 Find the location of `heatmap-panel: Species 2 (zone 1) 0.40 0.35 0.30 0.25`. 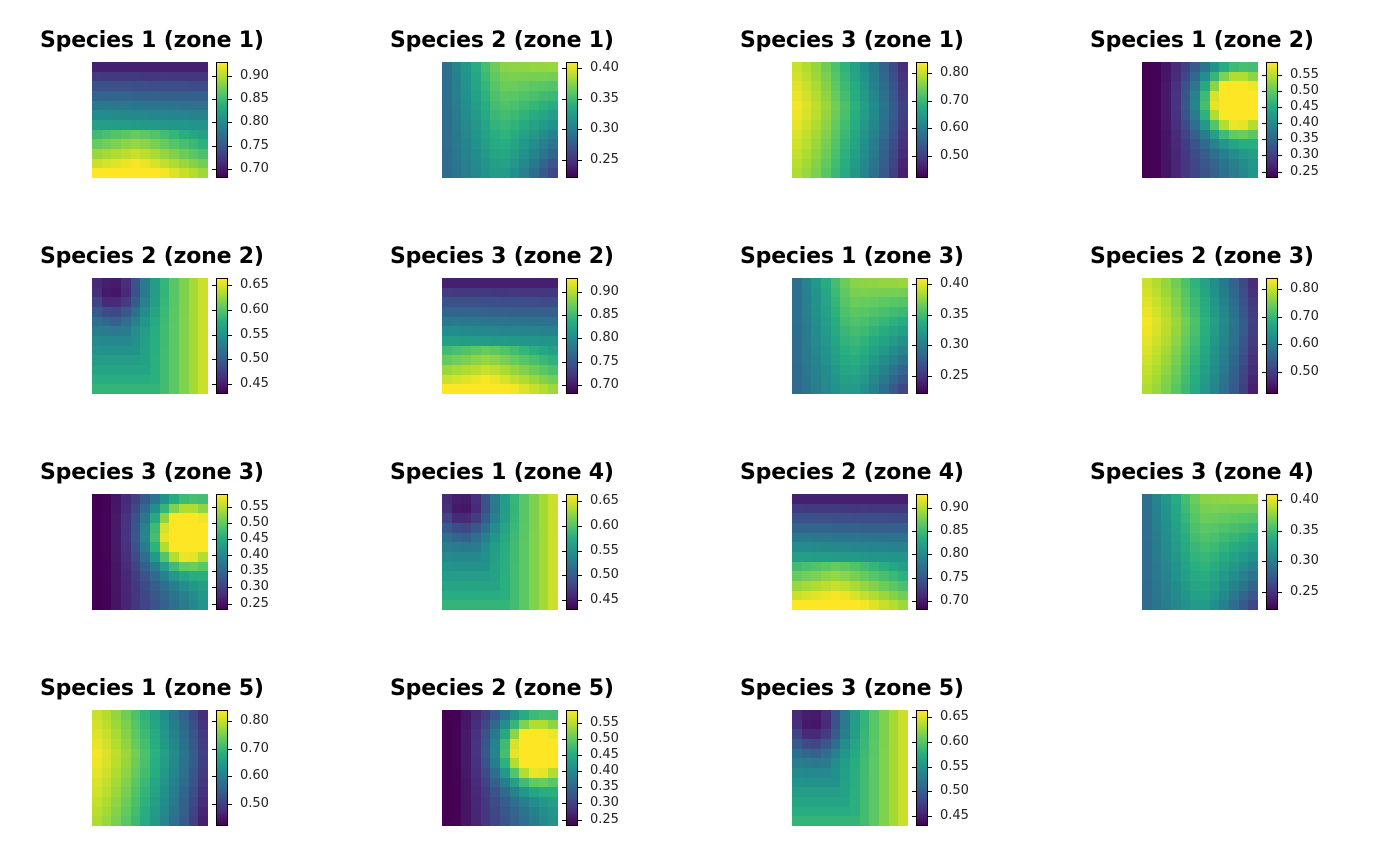

heatmap-panel: Species 2 (zone 1) 0.40 0.35 0.30 0.25 is located at coordinates (525, 108).